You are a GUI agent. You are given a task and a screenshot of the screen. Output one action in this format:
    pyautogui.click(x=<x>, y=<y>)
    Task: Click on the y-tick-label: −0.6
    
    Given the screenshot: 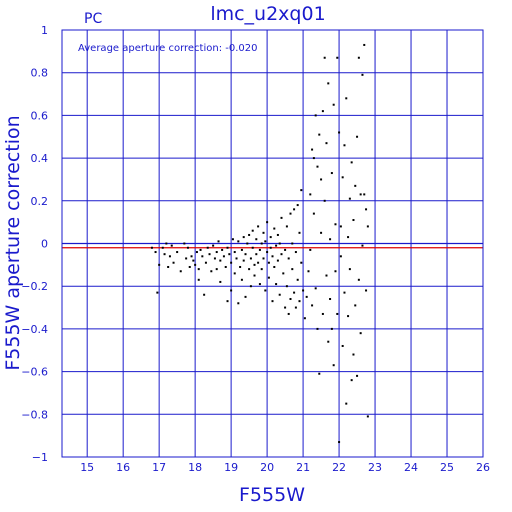 What is the action you would take?
    pyautogui.click(x=34, y=372)
    